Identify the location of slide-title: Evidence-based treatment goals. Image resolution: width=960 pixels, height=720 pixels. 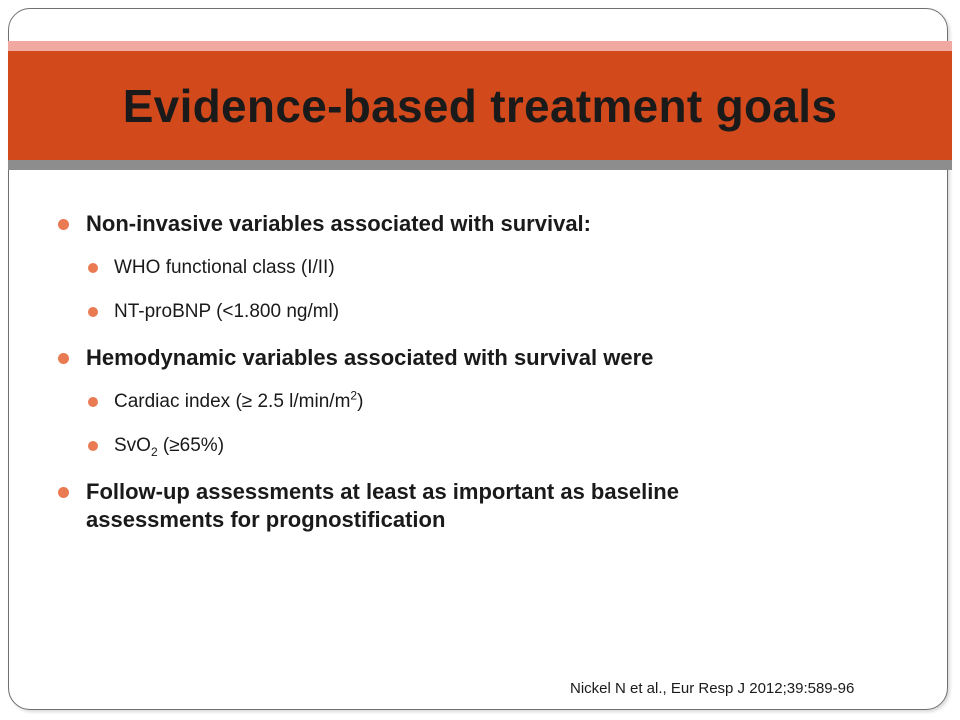
(480, 105).